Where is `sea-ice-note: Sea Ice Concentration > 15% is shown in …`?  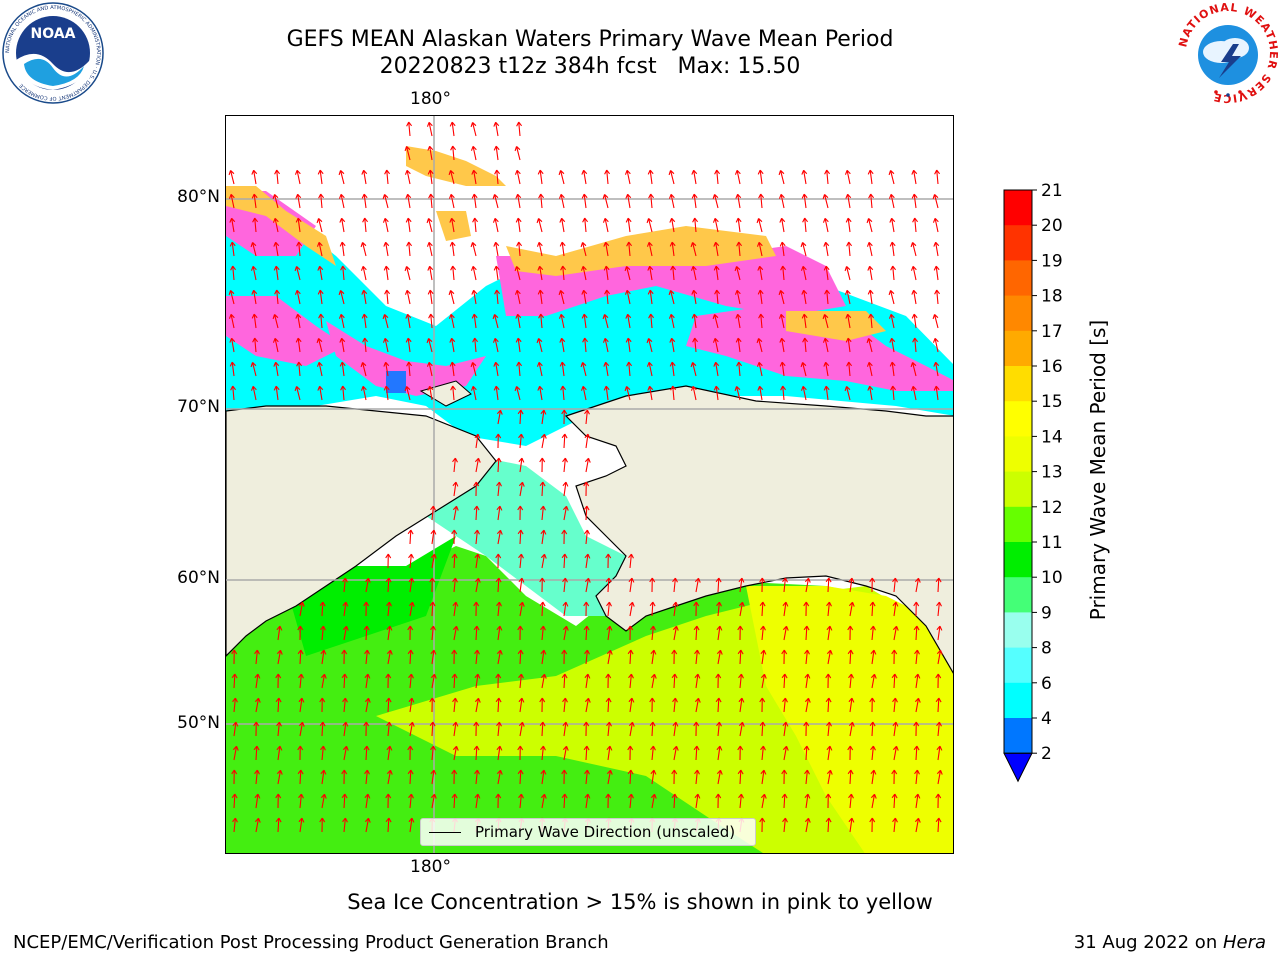 sea-ice-note: Sea Ice Concentration > 15% is shown in … is located at coordinates (640, 902).